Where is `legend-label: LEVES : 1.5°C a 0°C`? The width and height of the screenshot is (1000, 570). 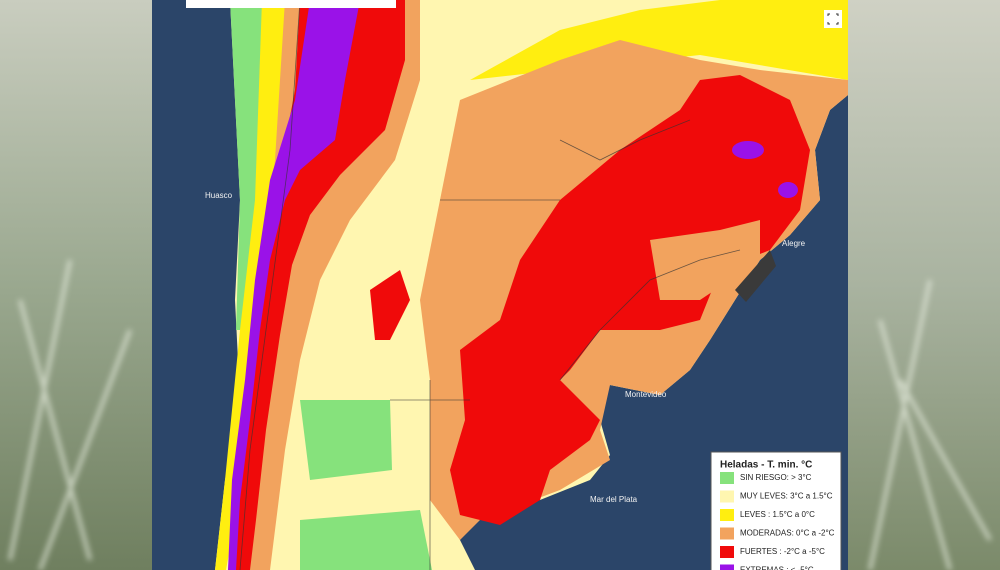 legend-label: LEVES : 1.5°C a 0°C is located at coordinates (777, 514).